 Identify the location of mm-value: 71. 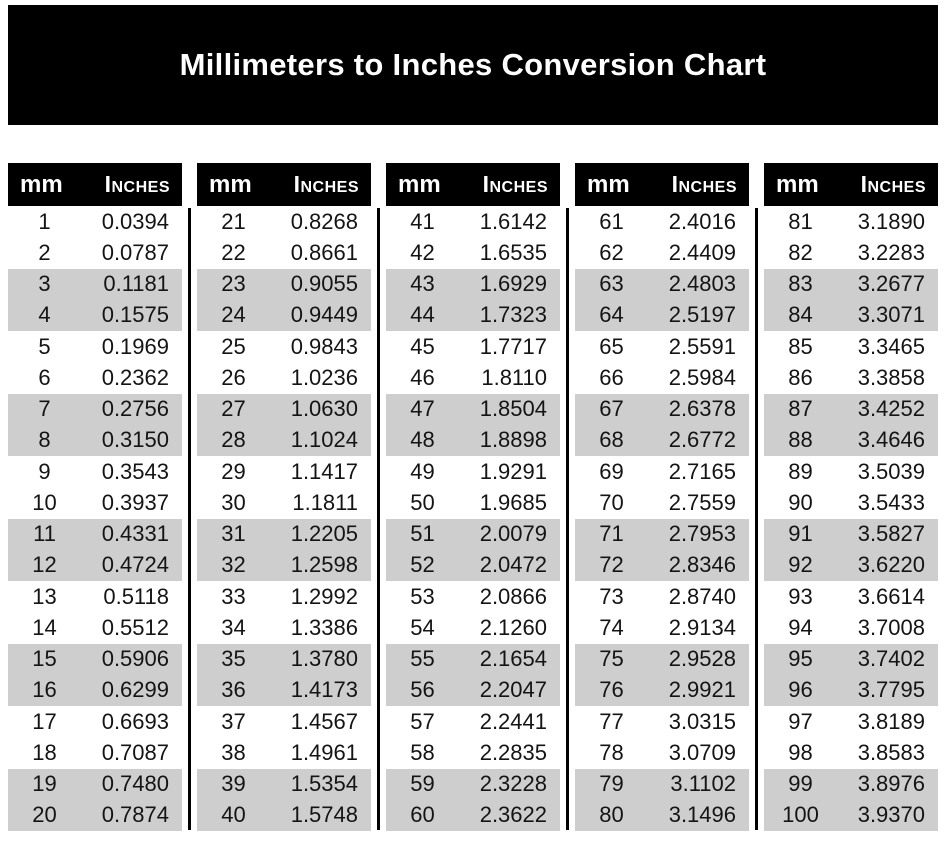
(611, 534).